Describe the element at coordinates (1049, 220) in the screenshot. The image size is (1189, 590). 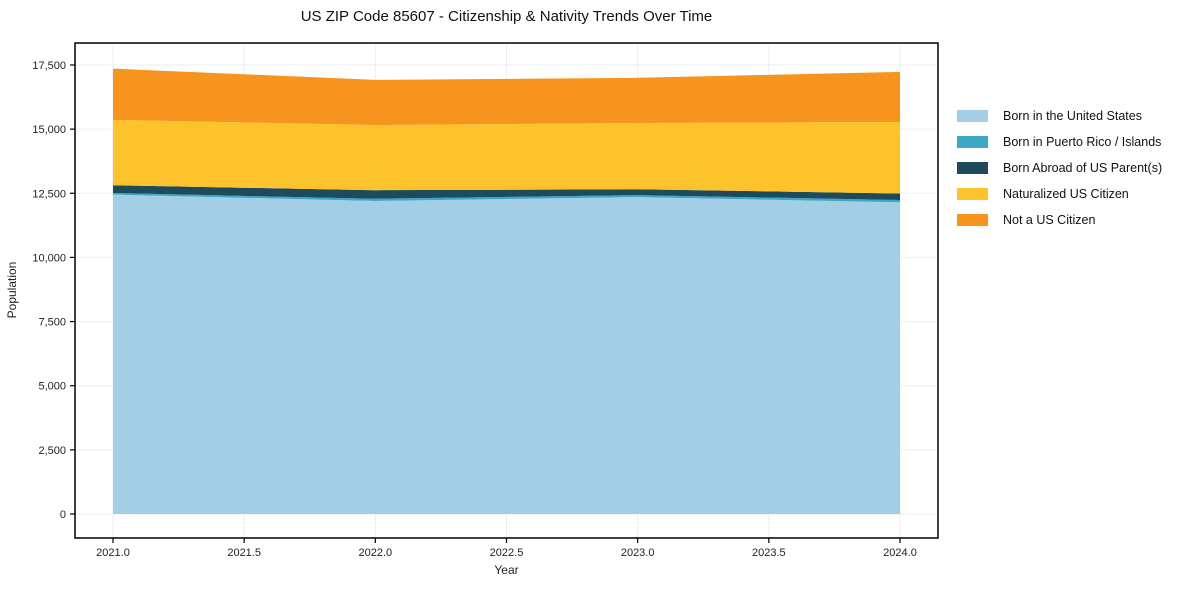
I see `legend-label: Not a US Citizen` at that location.